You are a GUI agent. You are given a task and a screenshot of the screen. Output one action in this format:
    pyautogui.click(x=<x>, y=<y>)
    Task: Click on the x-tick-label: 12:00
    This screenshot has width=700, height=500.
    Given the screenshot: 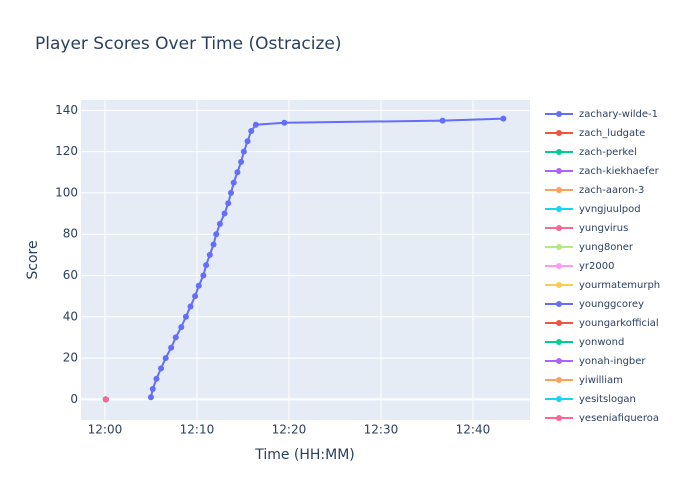 What is the action you would take?
    pyautogui.click(x=105, y=430)
    